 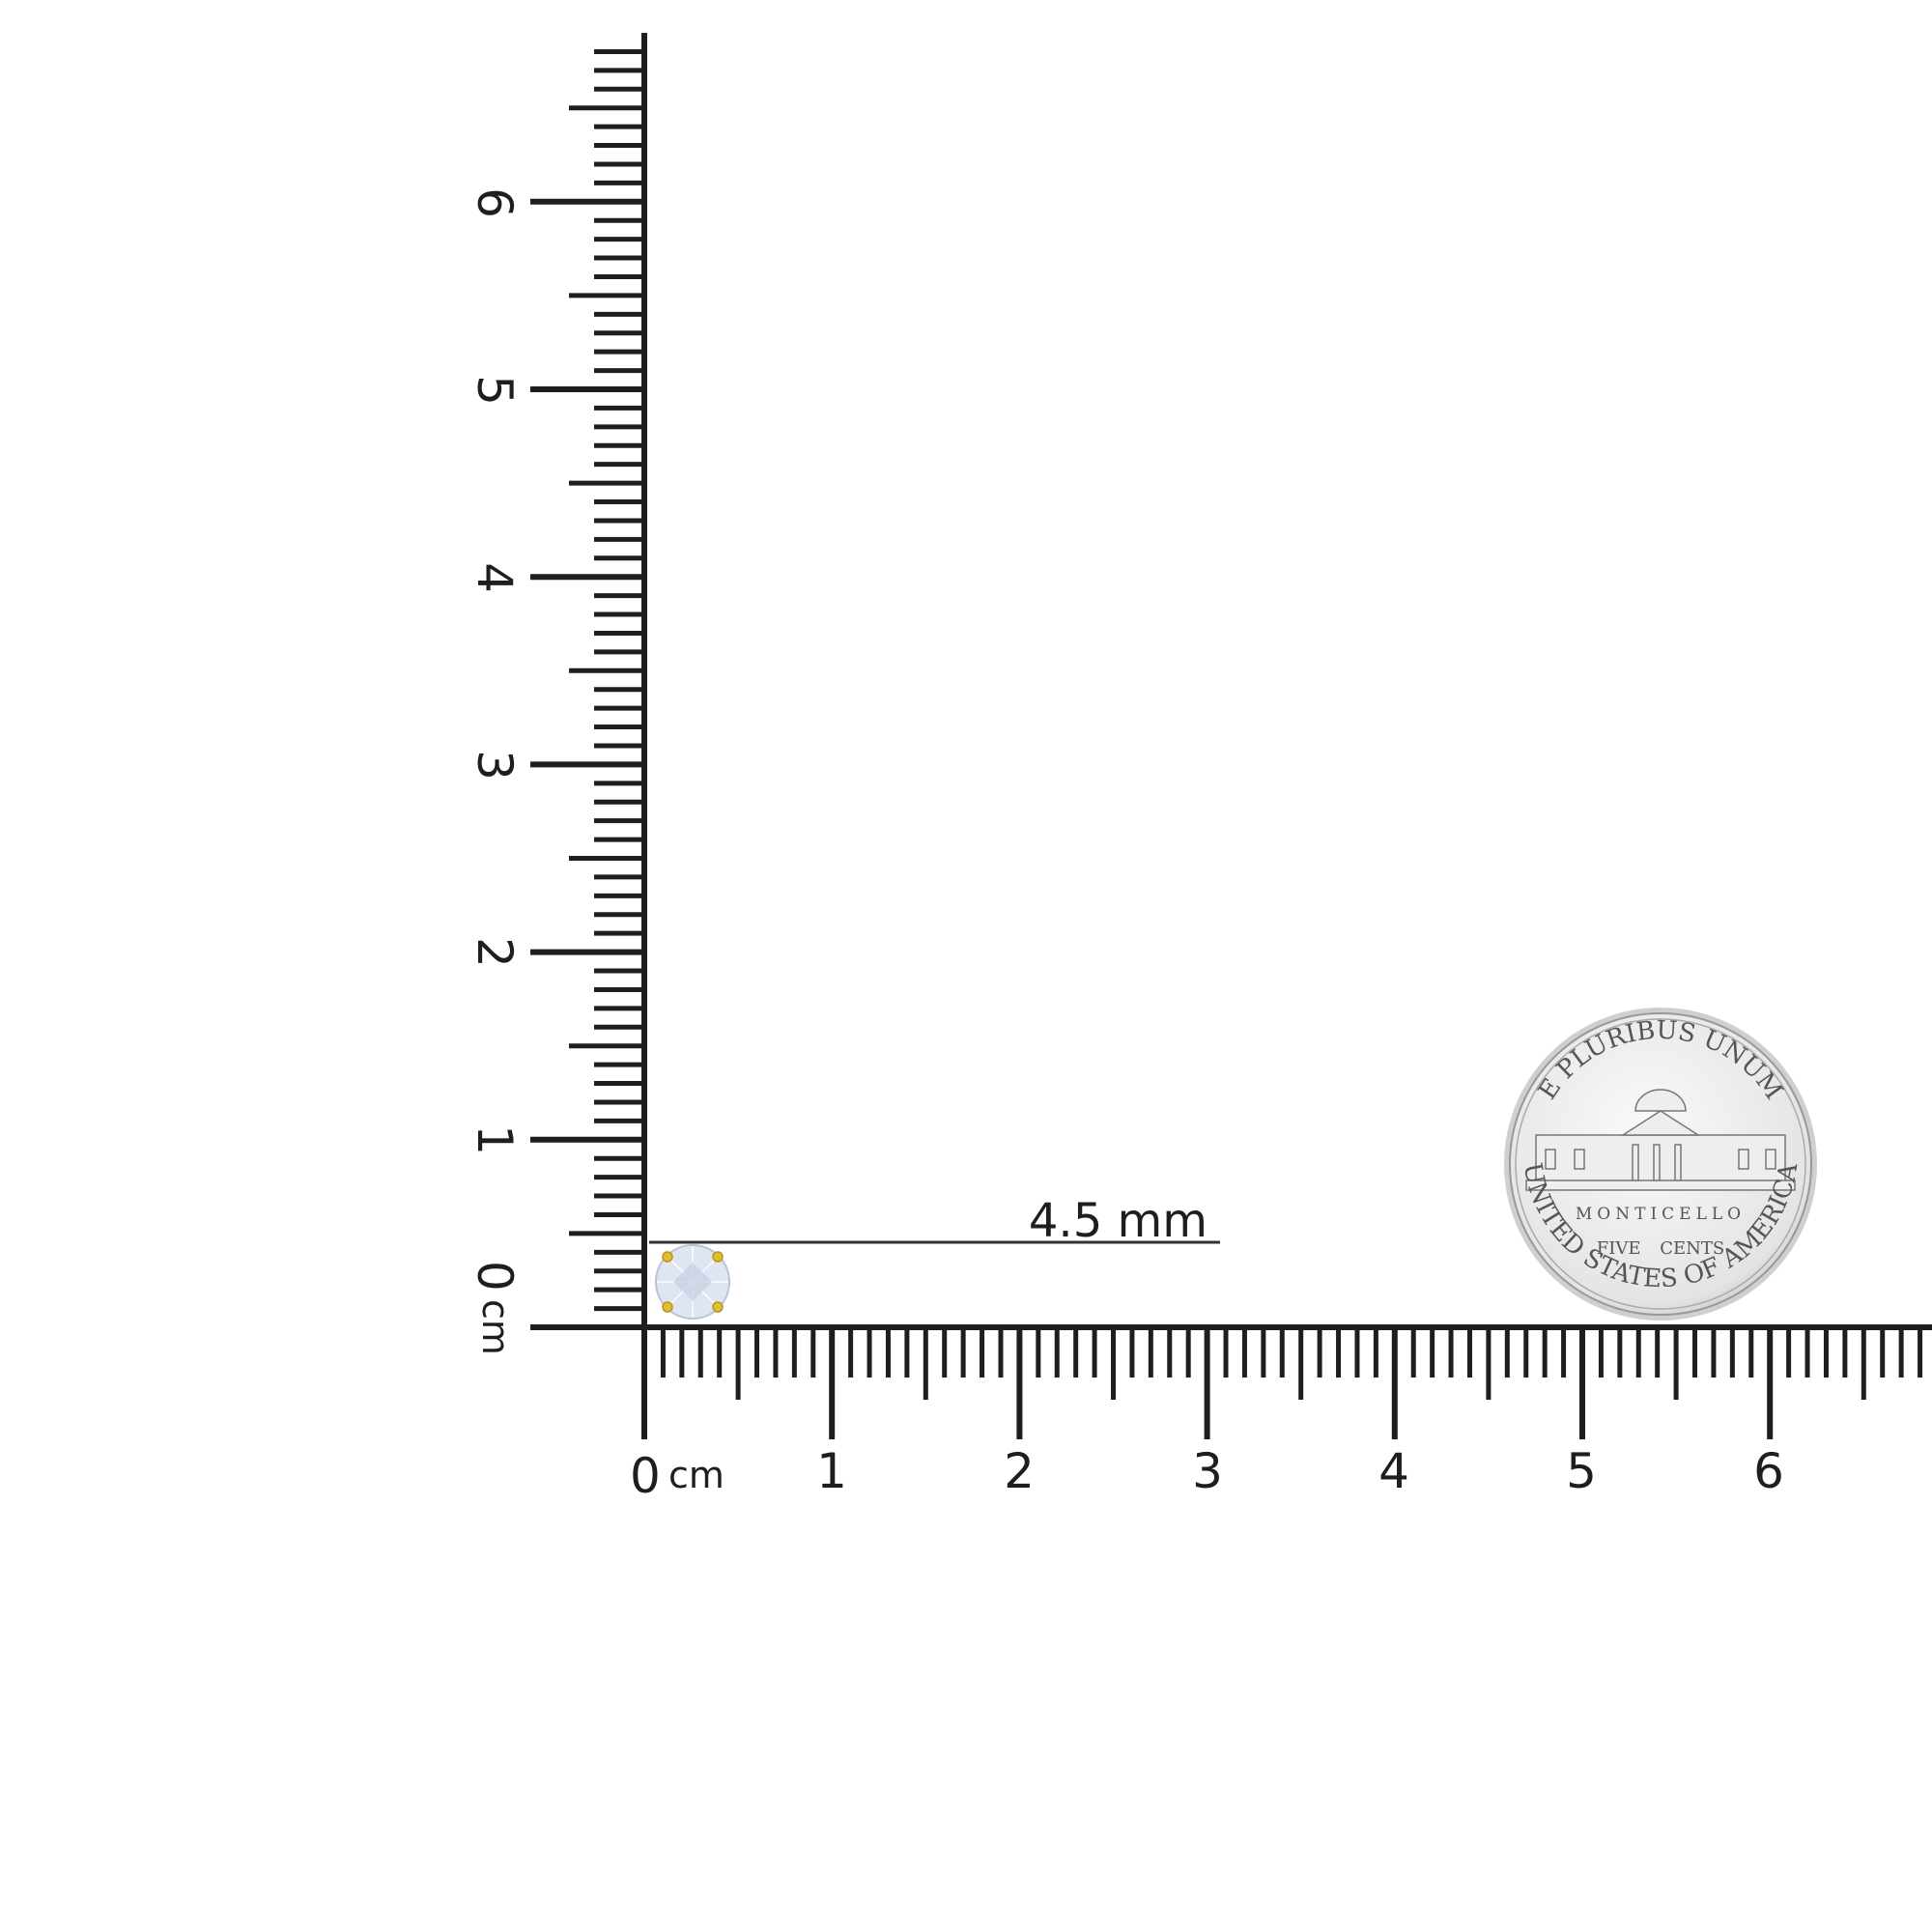 What do you see at coordinates (495, 202) in the screenshot?
I see `v-tick-label-6: 6` at bounding box center [495, 202].